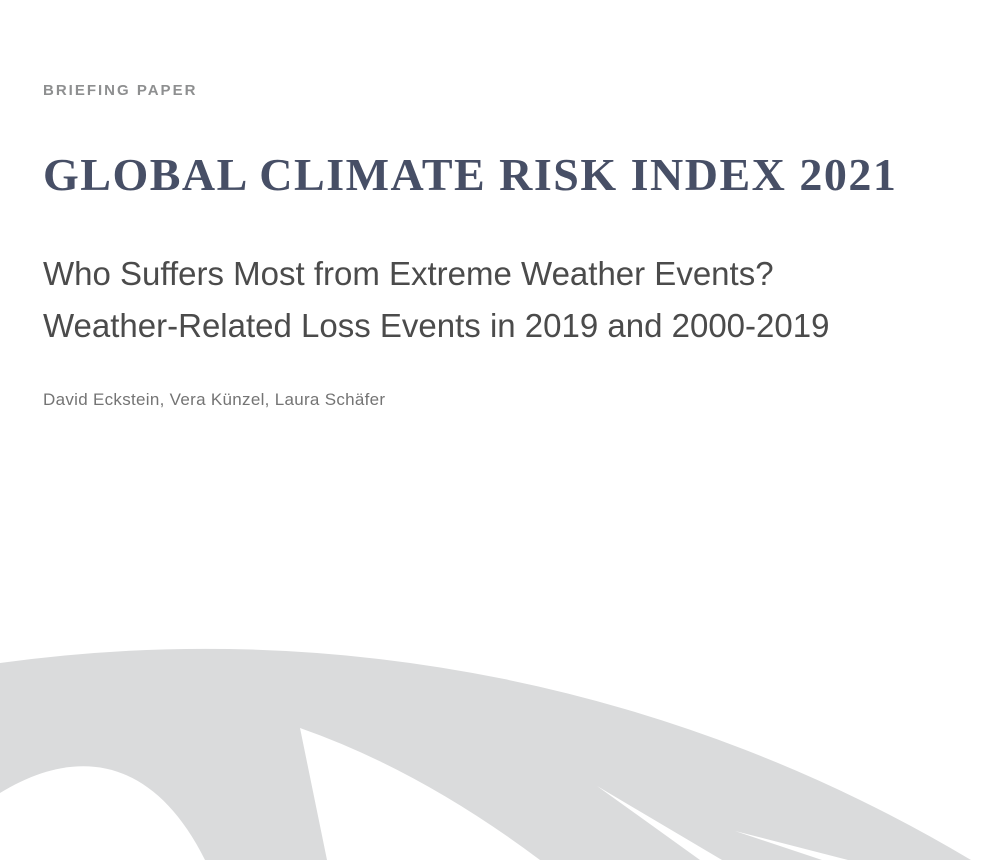 This screenshot has width=1000, height=860. I want to click on page-title: GLOBAL CLIMATE RISK INDEX 2021, so click(470, 174).